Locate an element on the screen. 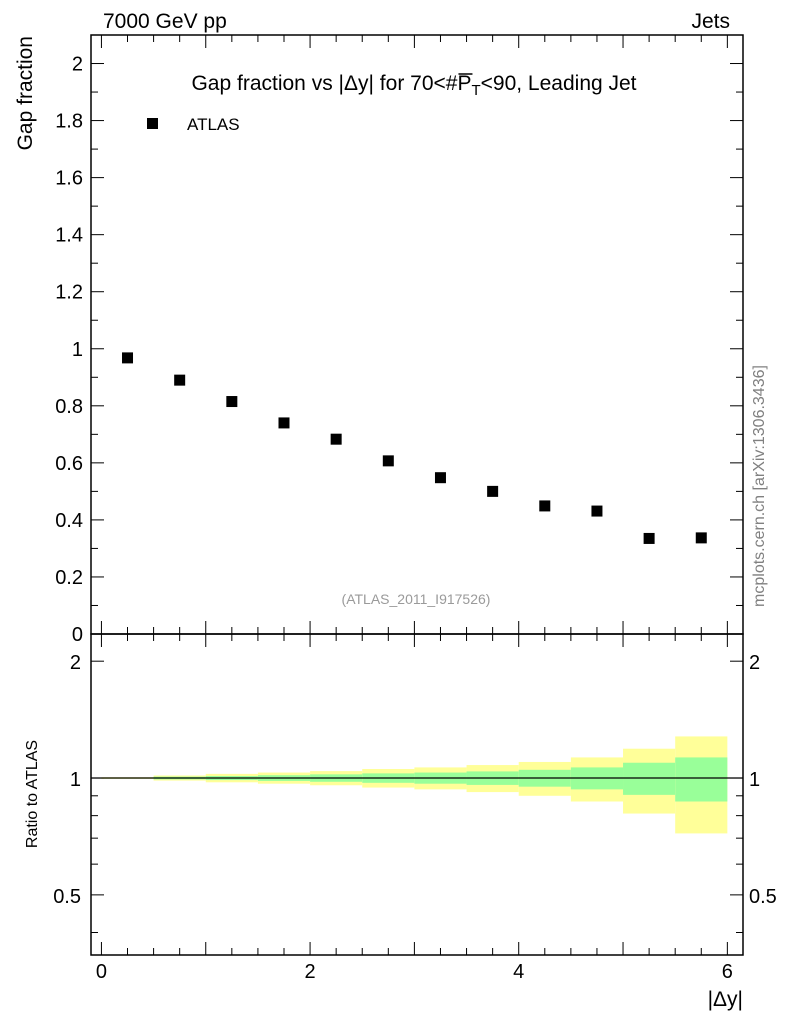  main-ytick-label: 1.2 is located at coordinates (69, 293).